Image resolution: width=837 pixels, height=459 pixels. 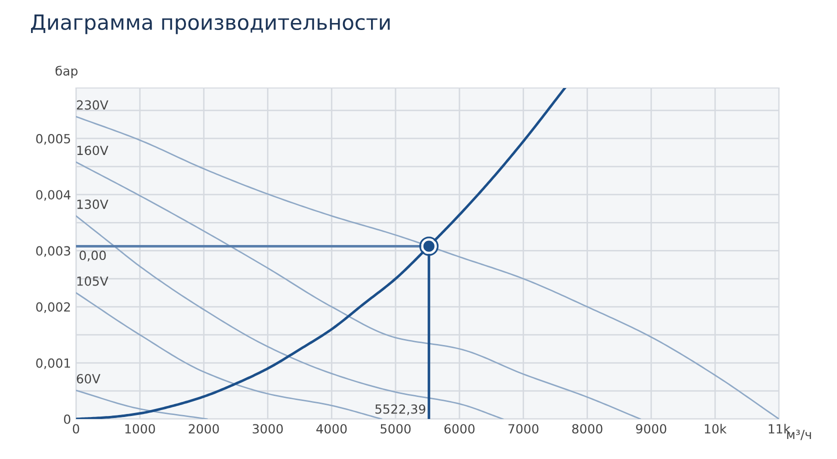 What do you see at coordinates (76, 429) in the screenshot?
I see `x-tick-label: 0` at bounding box center [76, 429].